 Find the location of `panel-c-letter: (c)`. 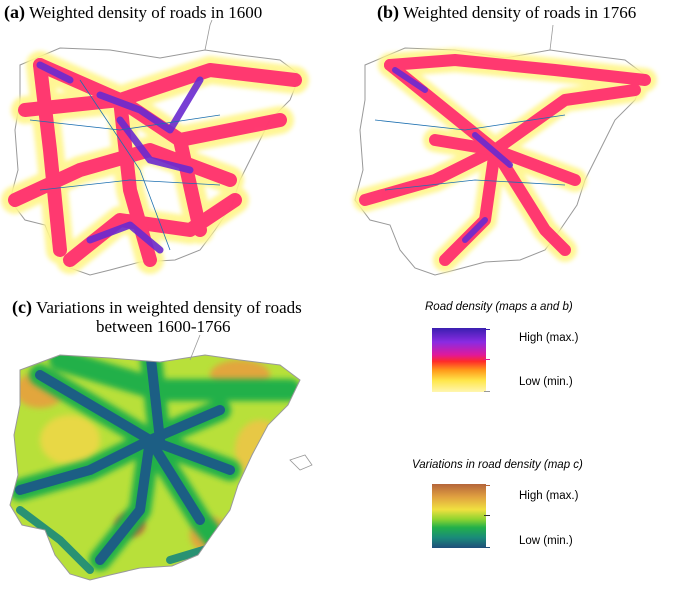

panel-c-letter: (c) is located at coordinates (22, 307).